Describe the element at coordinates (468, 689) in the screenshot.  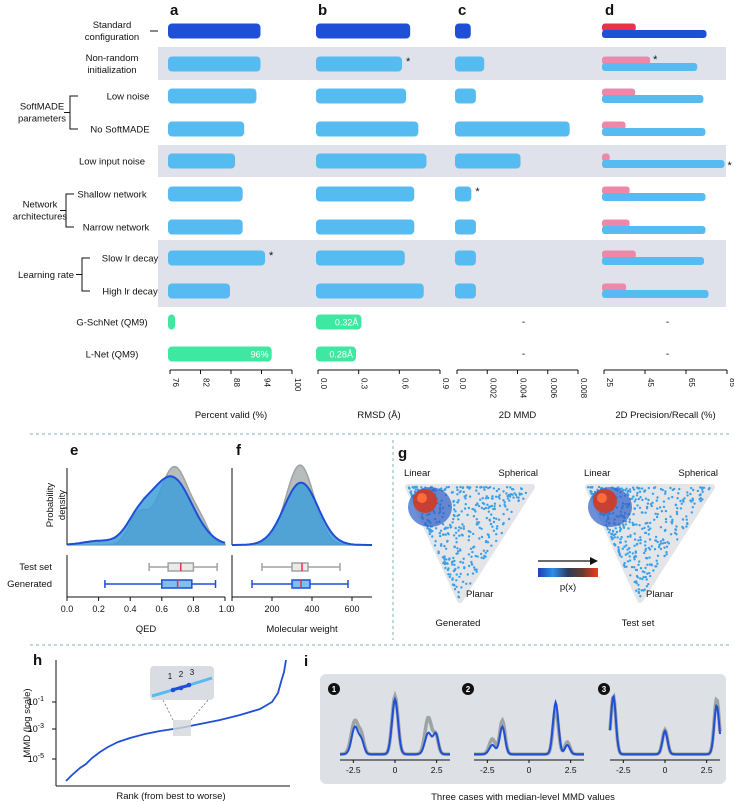
I see `case-marker` at that location.